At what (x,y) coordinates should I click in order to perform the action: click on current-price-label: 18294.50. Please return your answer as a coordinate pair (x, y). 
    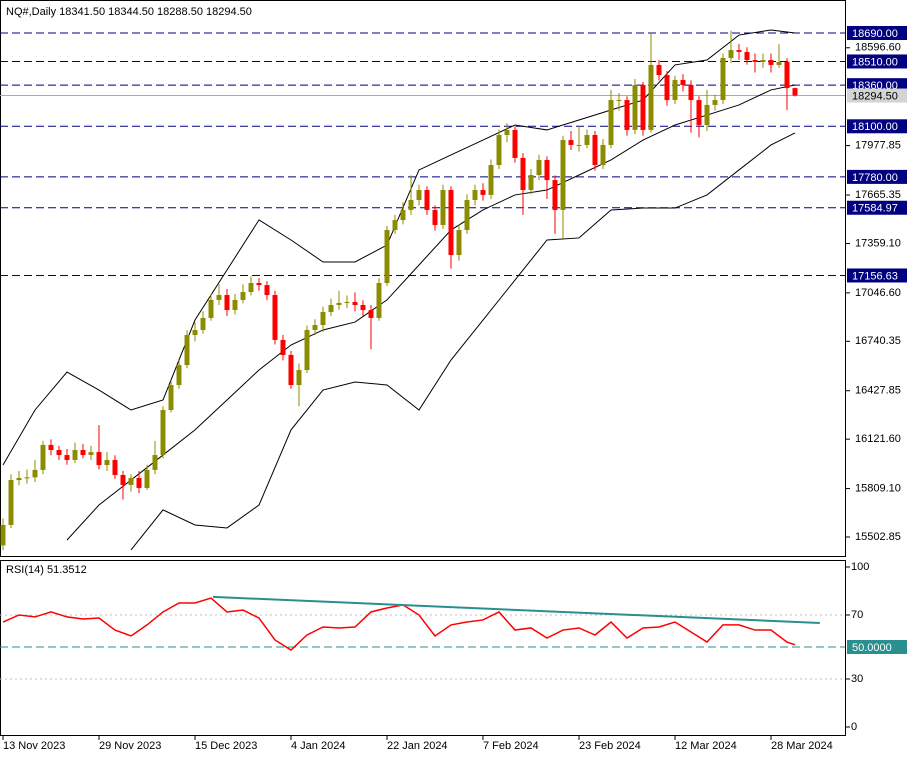
    Looking at the image, I should click on (875, 96).